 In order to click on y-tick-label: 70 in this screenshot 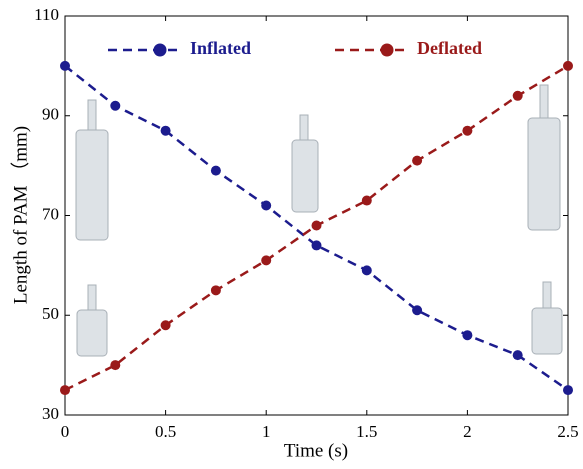, I will do `click(50, 213)`.